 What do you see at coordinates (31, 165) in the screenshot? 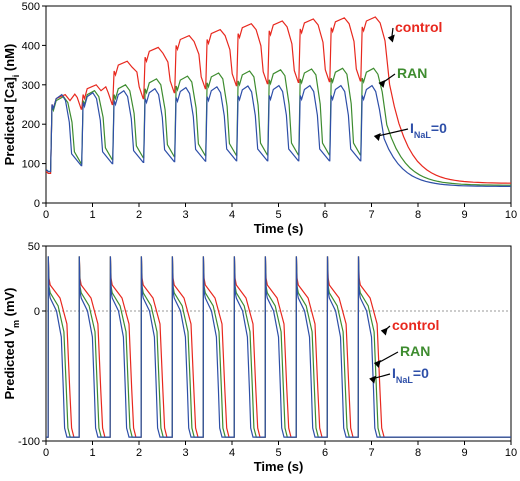
I see `y-tick-label: 100` at bounding box center [31, 165].